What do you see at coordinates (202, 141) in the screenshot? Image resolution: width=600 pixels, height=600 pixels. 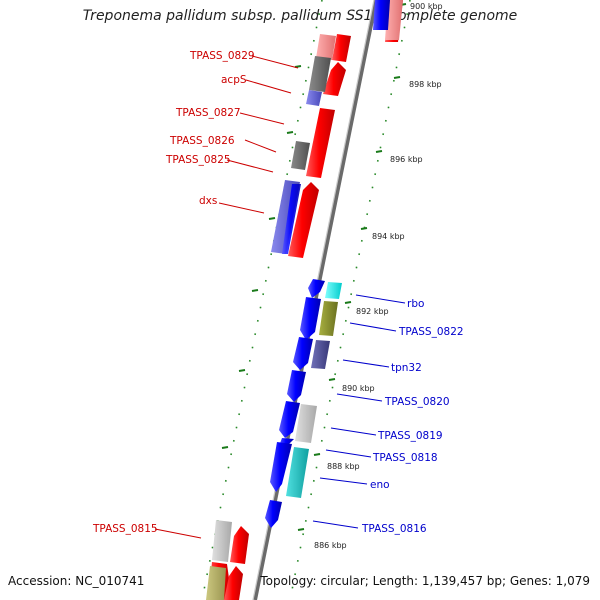 I see `gene-label: TPASS_0826` at bounding box center [202, 141].